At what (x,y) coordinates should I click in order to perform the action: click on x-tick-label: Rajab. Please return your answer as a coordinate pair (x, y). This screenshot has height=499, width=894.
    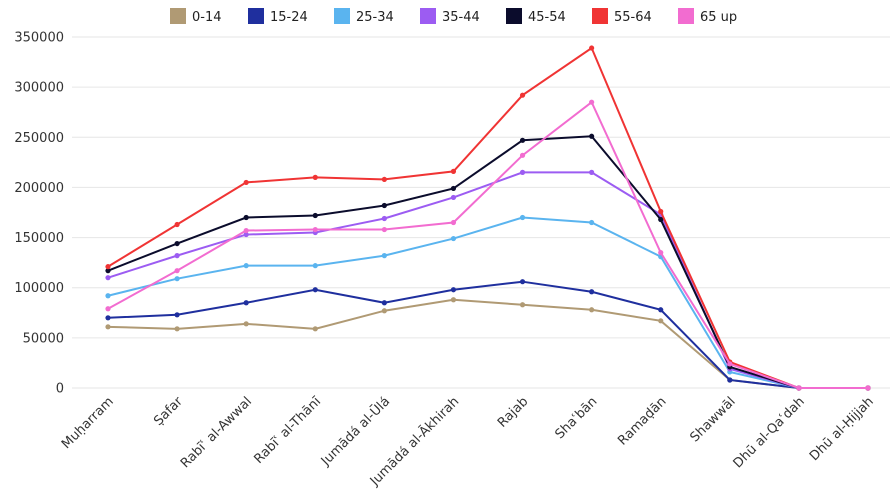
    Looking at the image, I should click on (513, 412).